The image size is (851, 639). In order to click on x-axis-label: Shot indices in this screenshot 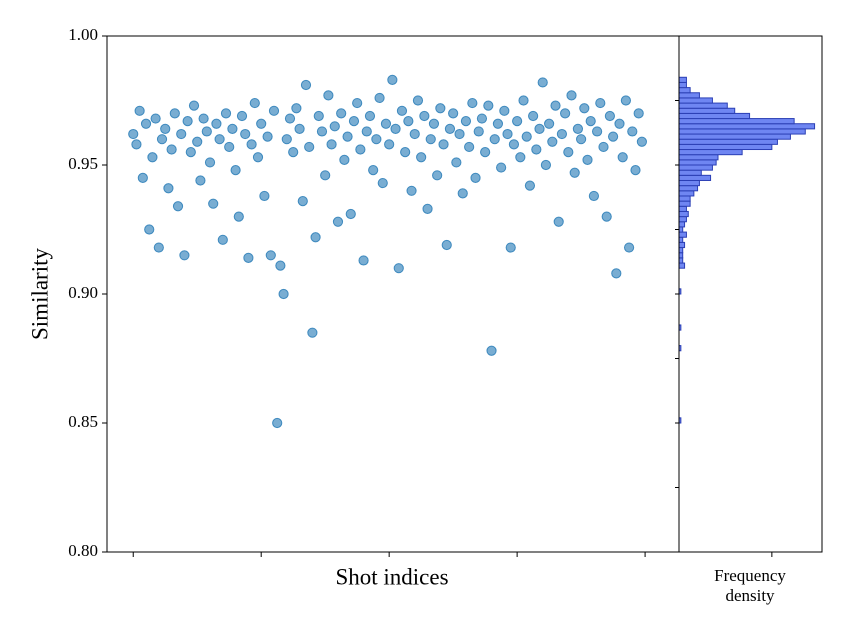, I will do `click(391, 576)`.